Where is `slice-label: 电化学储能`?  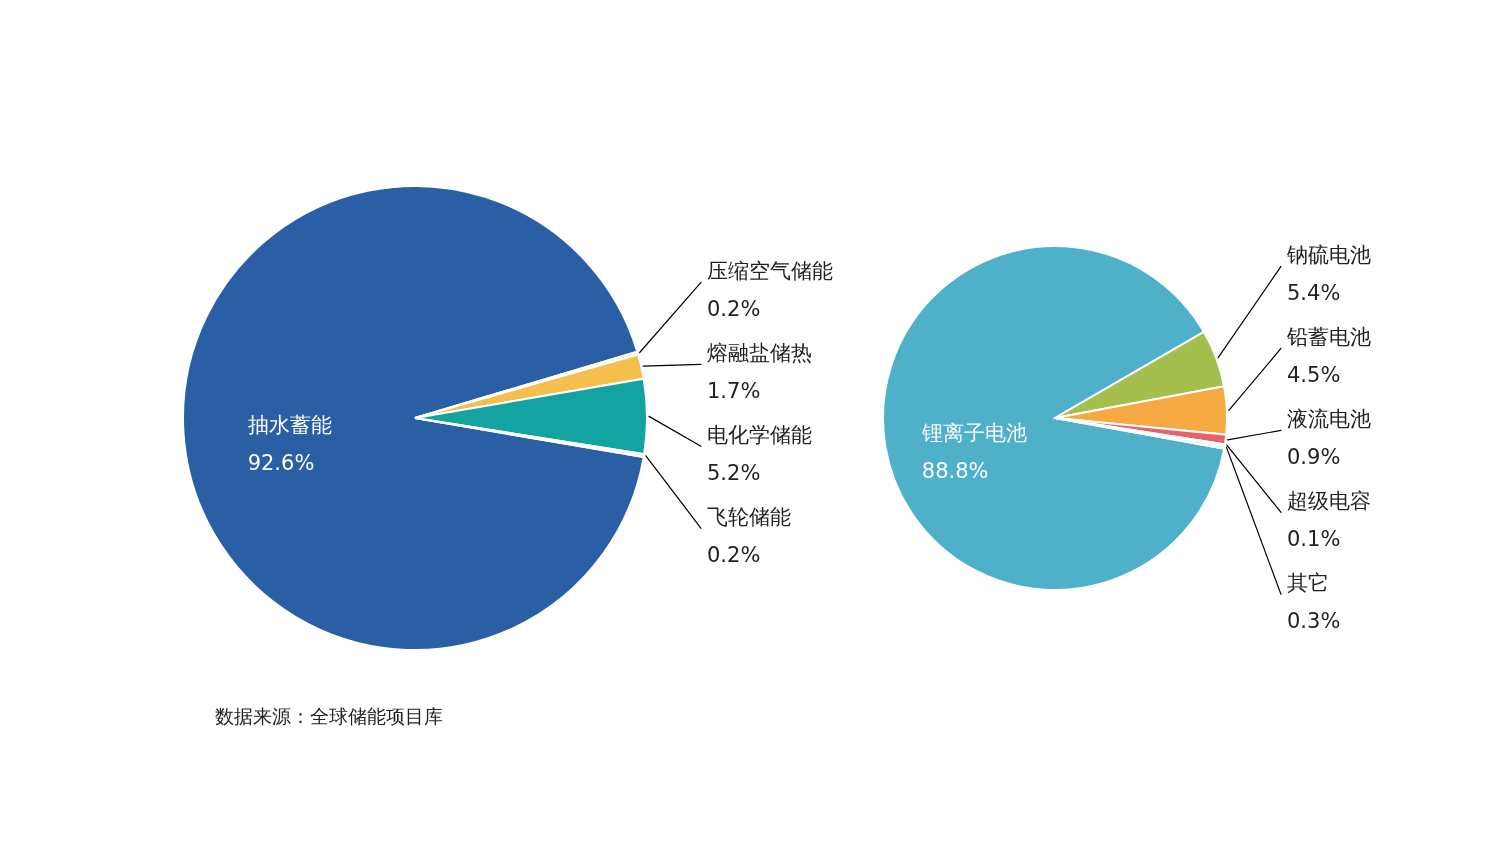 slice-label: 电化学储能 is located at coordinates (759, 435).